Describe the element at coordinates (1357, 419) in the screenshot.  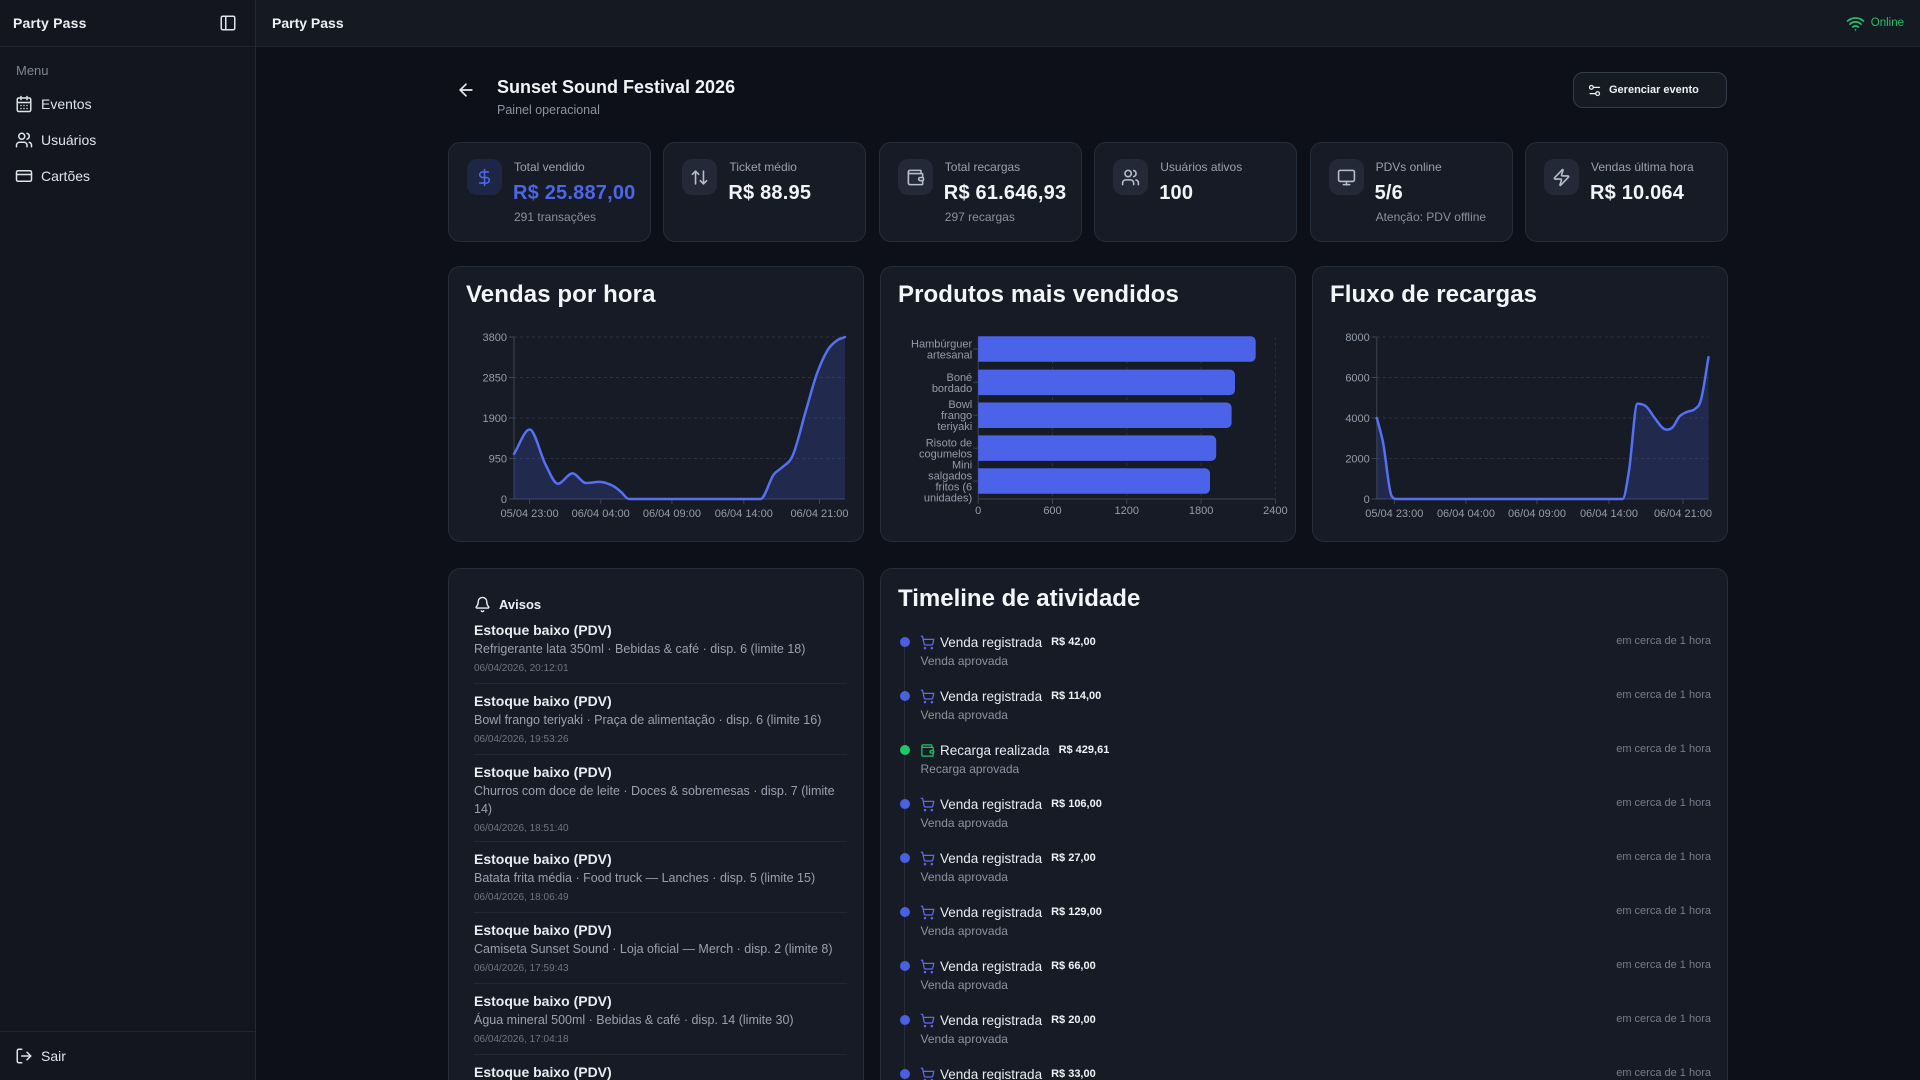
I see `svg-text: 4000` at that location.